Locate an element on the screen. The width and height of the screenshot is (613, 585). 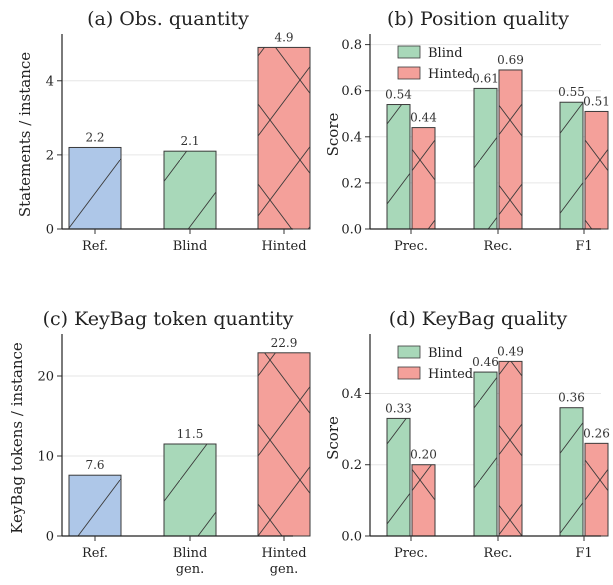
x-tick-label: Hinted gen. is located at coordinates (283, 561).